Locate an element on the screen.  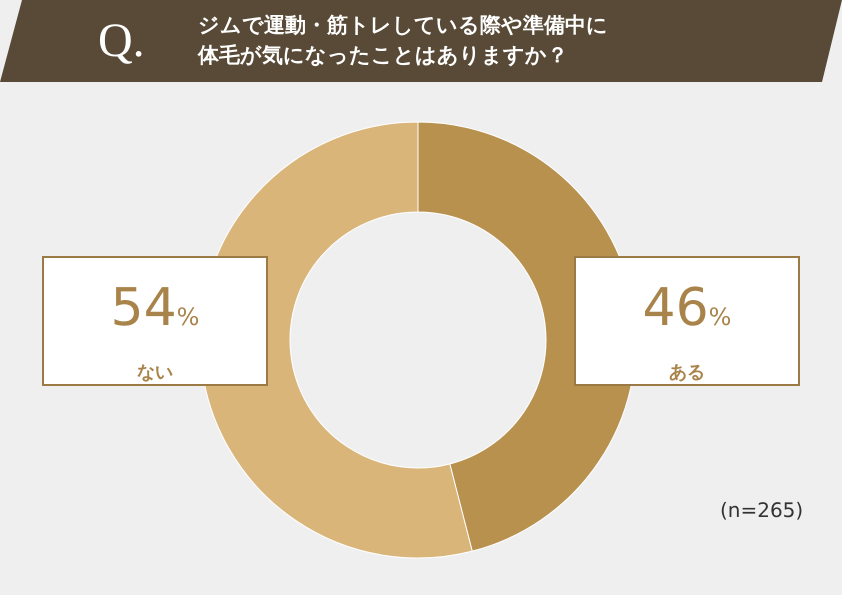
chart-title: ジムで運動・筋トレしている際や準備中に体毛が気になったことはありますか？ is located at coordinates (403, 40).